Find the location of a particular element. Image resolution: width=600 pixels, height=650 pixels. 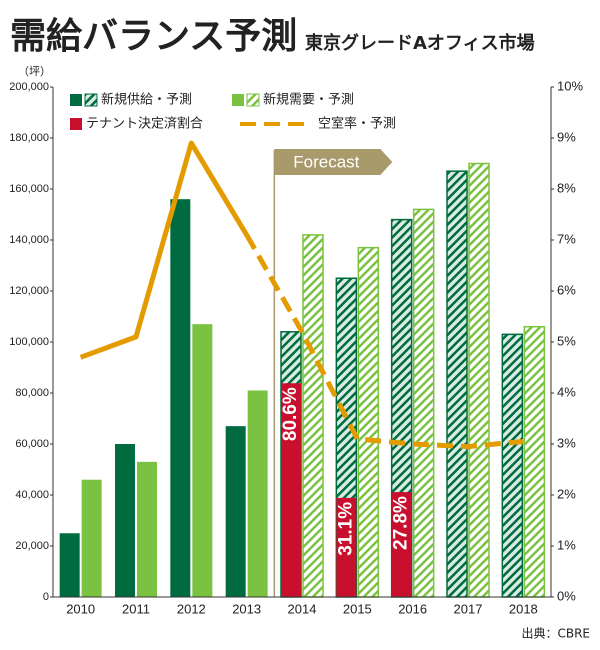

x-tick-label: 2012 is located at coordinates (191, 608).